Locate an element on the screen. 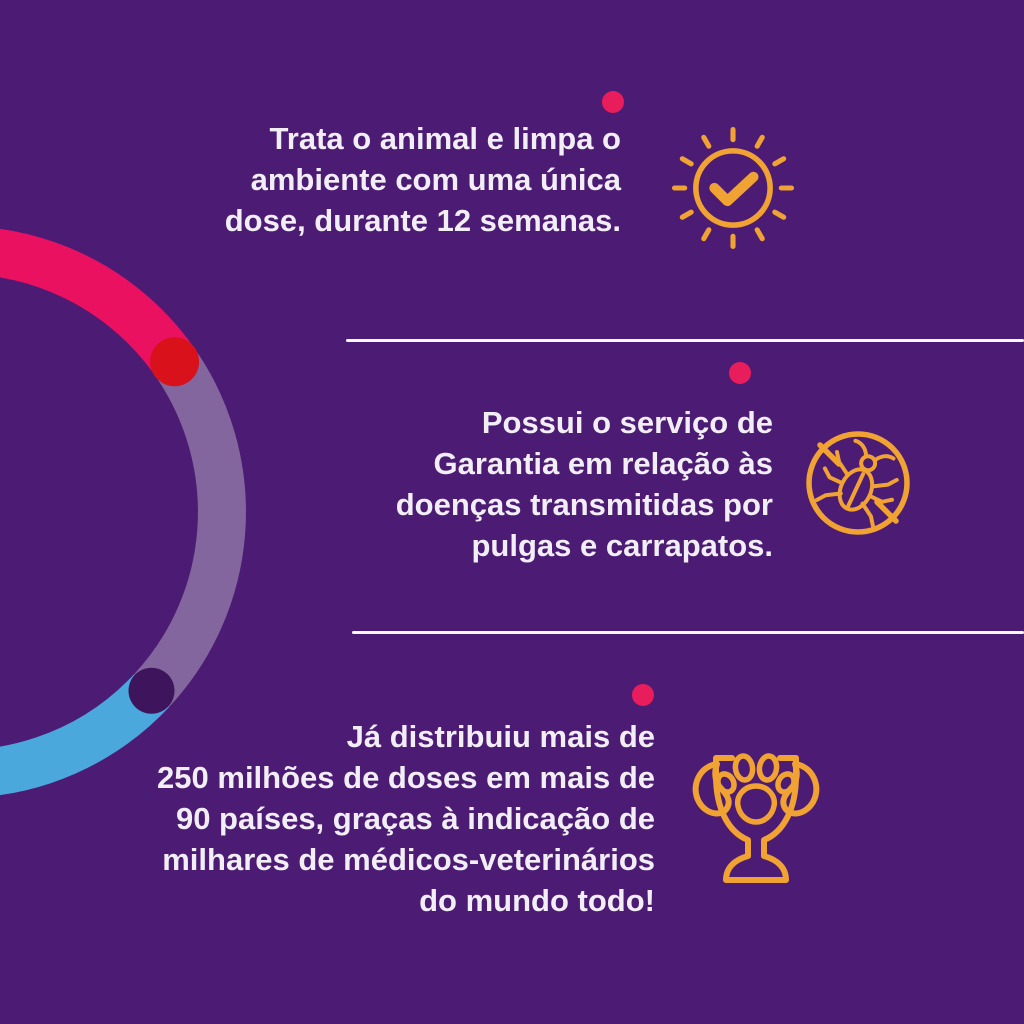  no-fleas-ticks-icon is located at coordinates (858, 483).